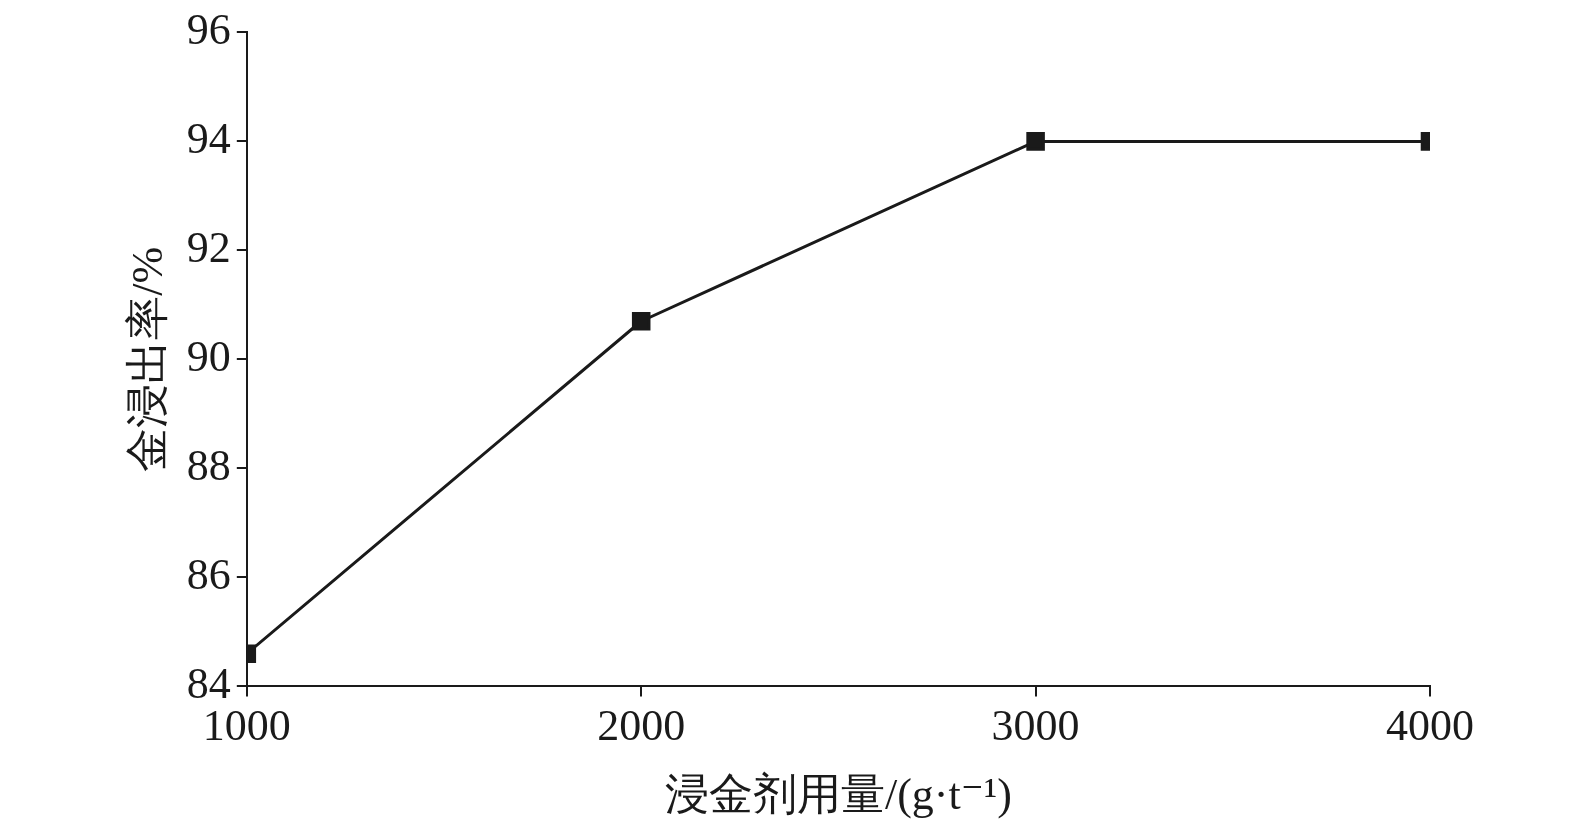  Describe the element at coordinates (838, 795) in the screenshot. I see `x-axis-title: 浸金剂用量/(g·t⁻¹)` at that location.